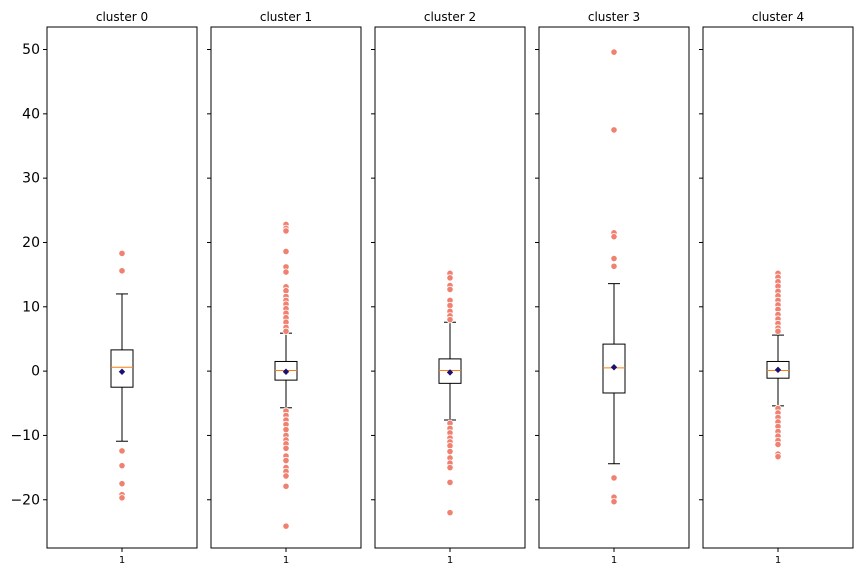 The image size is (864, 576). I want to click on y-tick-label: 10, so click(31, 307).